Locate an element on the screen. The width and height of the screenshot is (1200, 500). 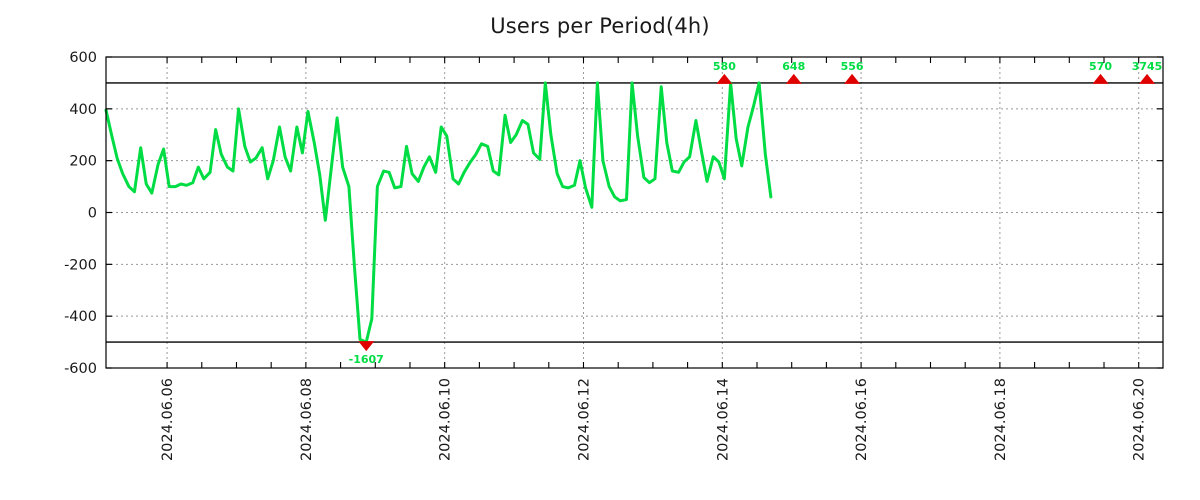
y-axis-tick-label: -600 is located at coordinates (80, 369).